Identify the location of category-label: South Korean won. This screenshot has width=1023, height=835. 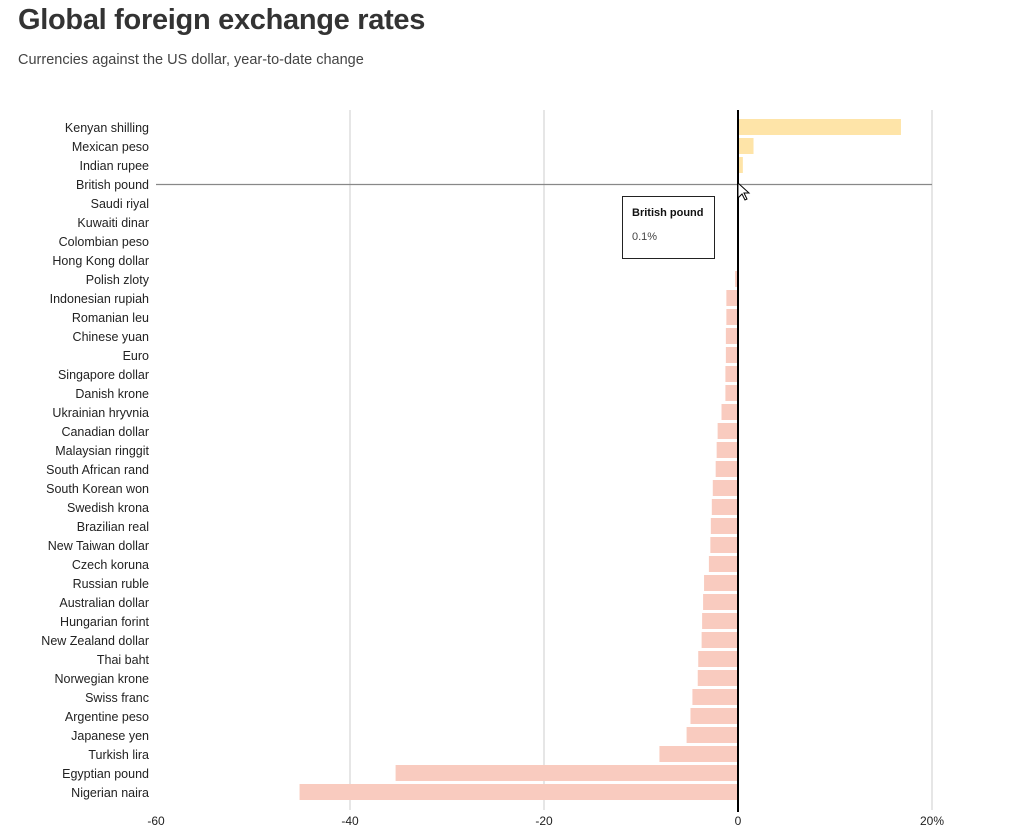
(97, 489).